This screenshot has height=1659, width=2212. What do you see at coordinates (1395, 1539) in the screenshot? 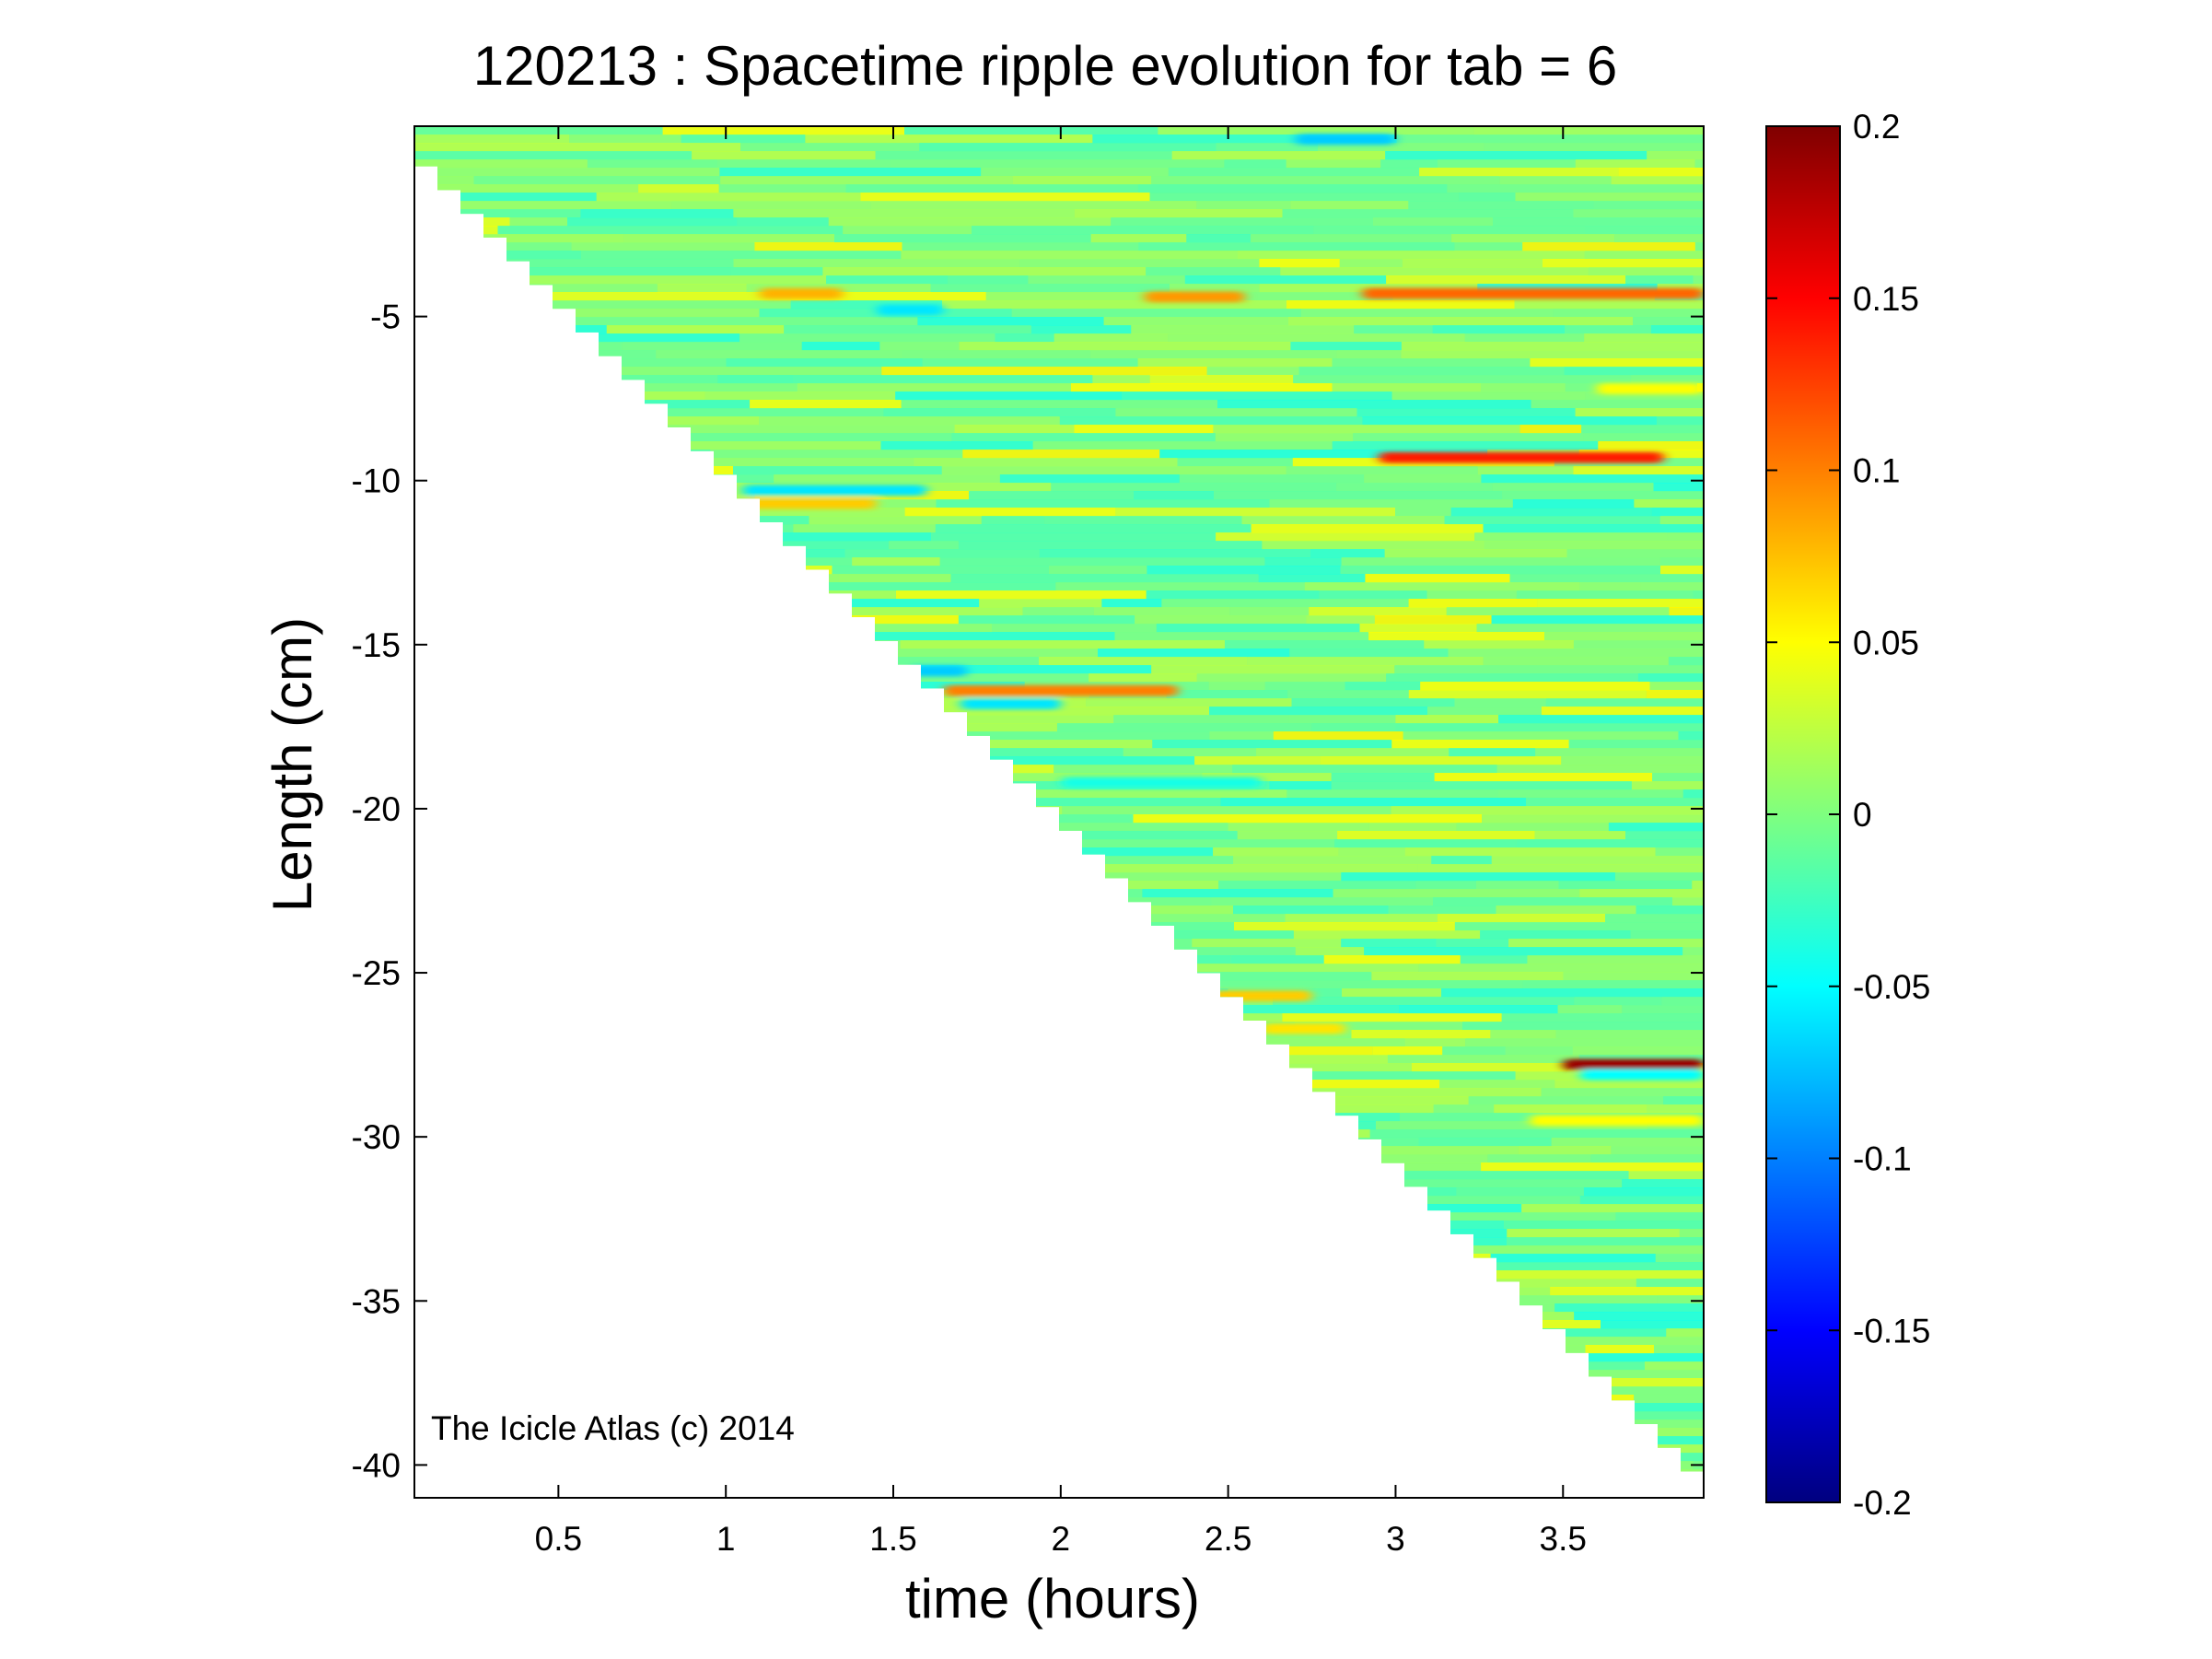
I see `x-tick-label: 3` at bounding box center [1395, 1539].